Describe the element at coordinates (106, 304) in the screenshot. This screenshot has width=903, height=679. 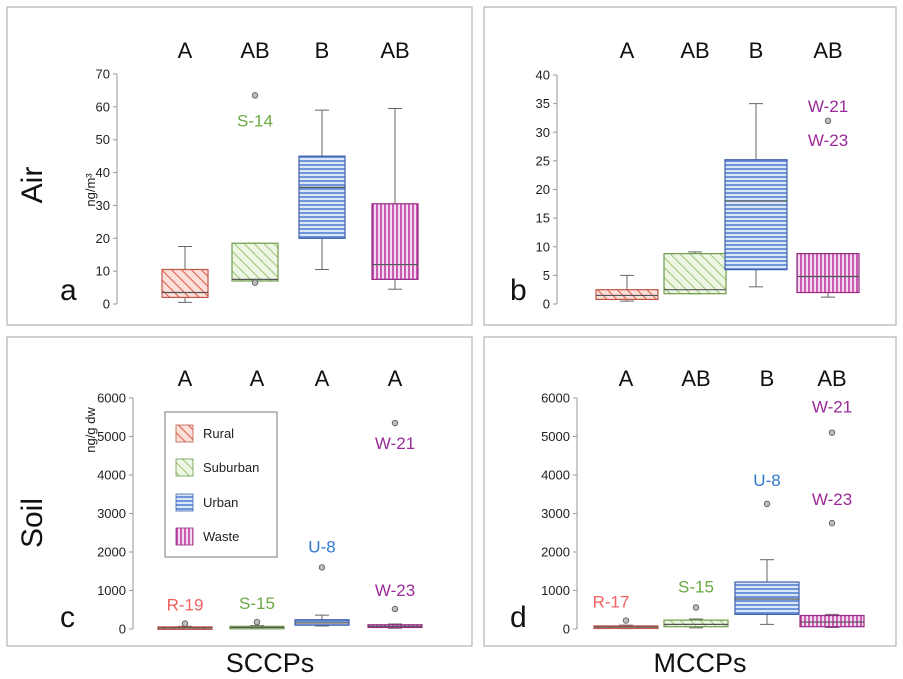
I see `panel-a-y-tick-label: 0` at that location.